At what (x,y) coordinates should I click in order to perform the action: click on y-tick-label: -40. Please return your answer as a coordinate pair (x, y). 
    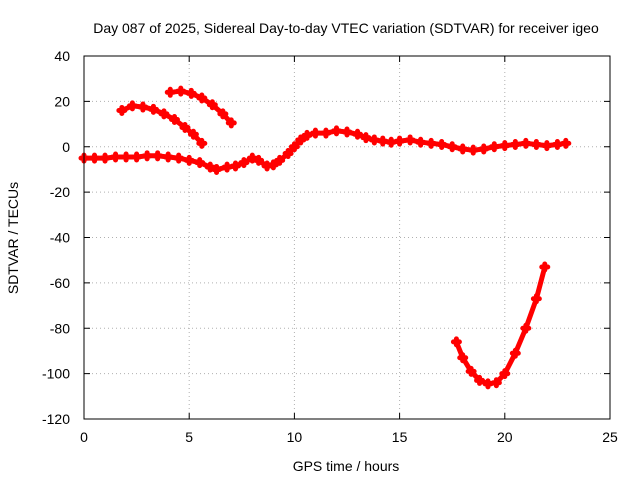
    Looking at the image, I should click on (60, 238).